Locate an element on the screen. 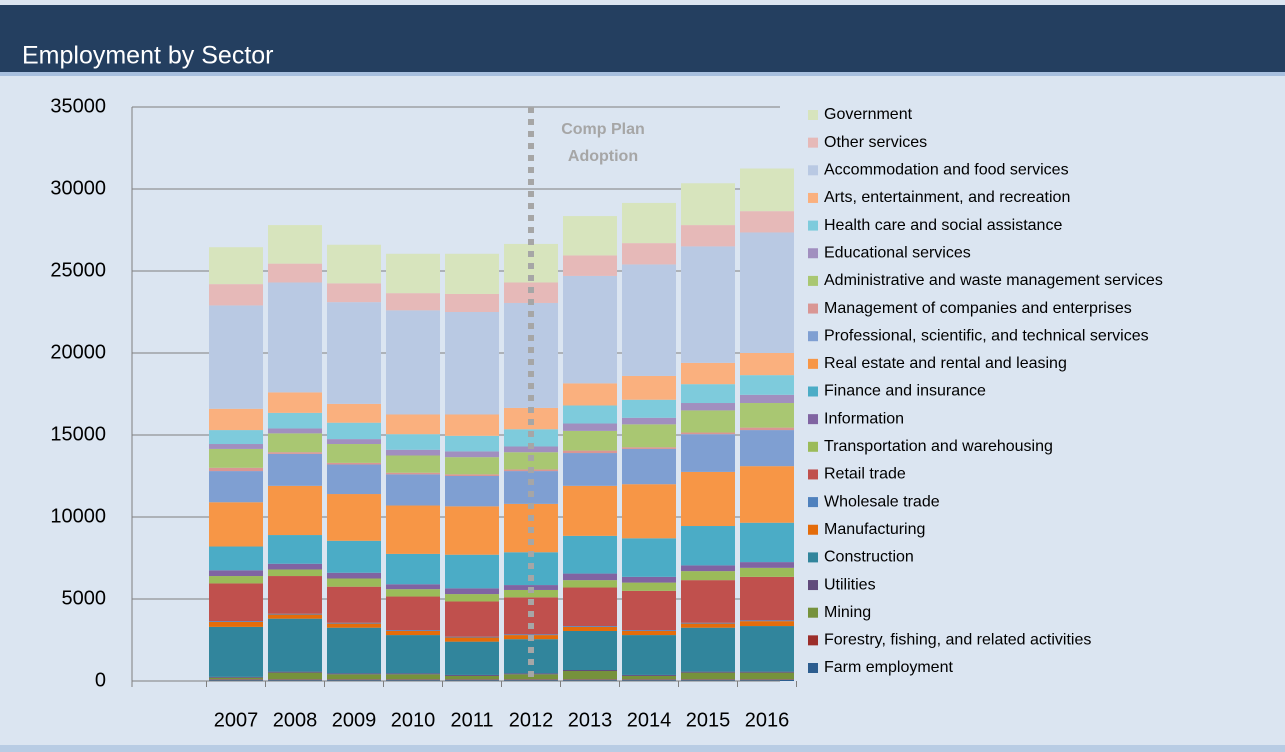 This screenshot has width=1285, height=752. legend-label: Wholesale trade is located at coordinates (882, 501).